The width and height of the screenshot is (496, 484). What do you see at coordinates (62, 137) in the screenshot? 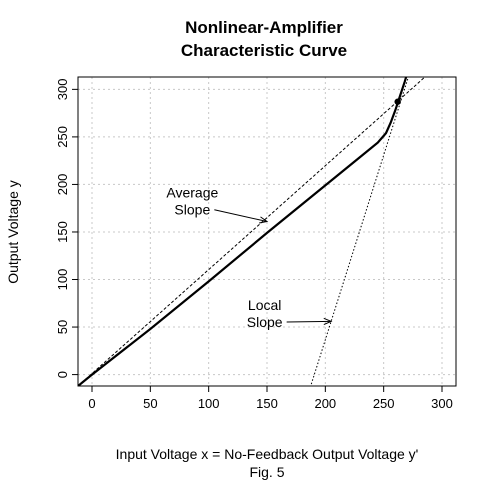
I see `y-tick-label: 250` at bounding box center [62, 137].